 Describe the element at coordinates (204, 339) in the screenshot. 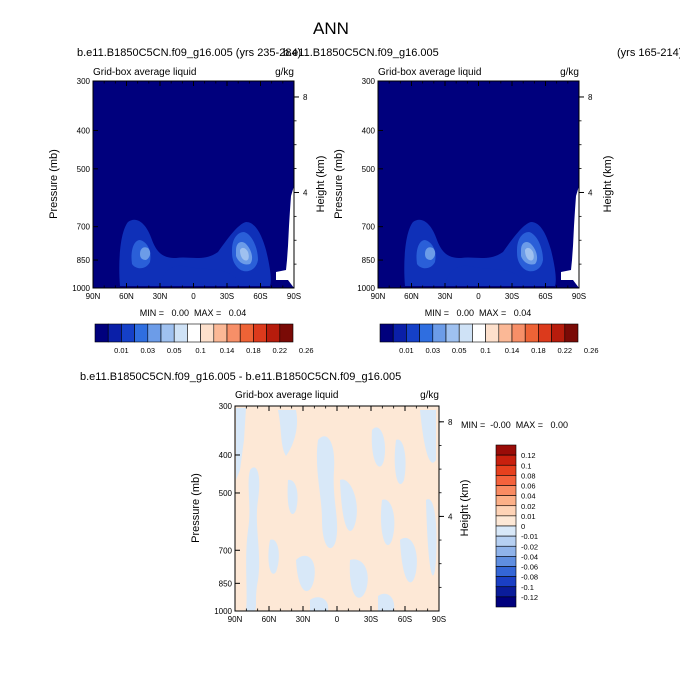

I see `panel-1-colorbar: 0.01 0.03 0.05 0.1 0.14 0.18 0.22 0.26` at that location.